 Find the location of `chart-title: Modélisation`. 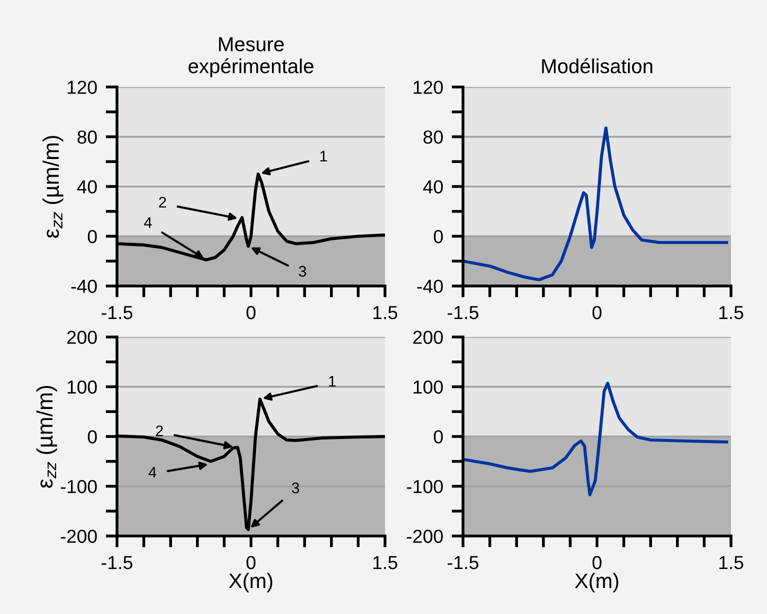

chart-title: Modélisation is located at coordinates (597, 66).